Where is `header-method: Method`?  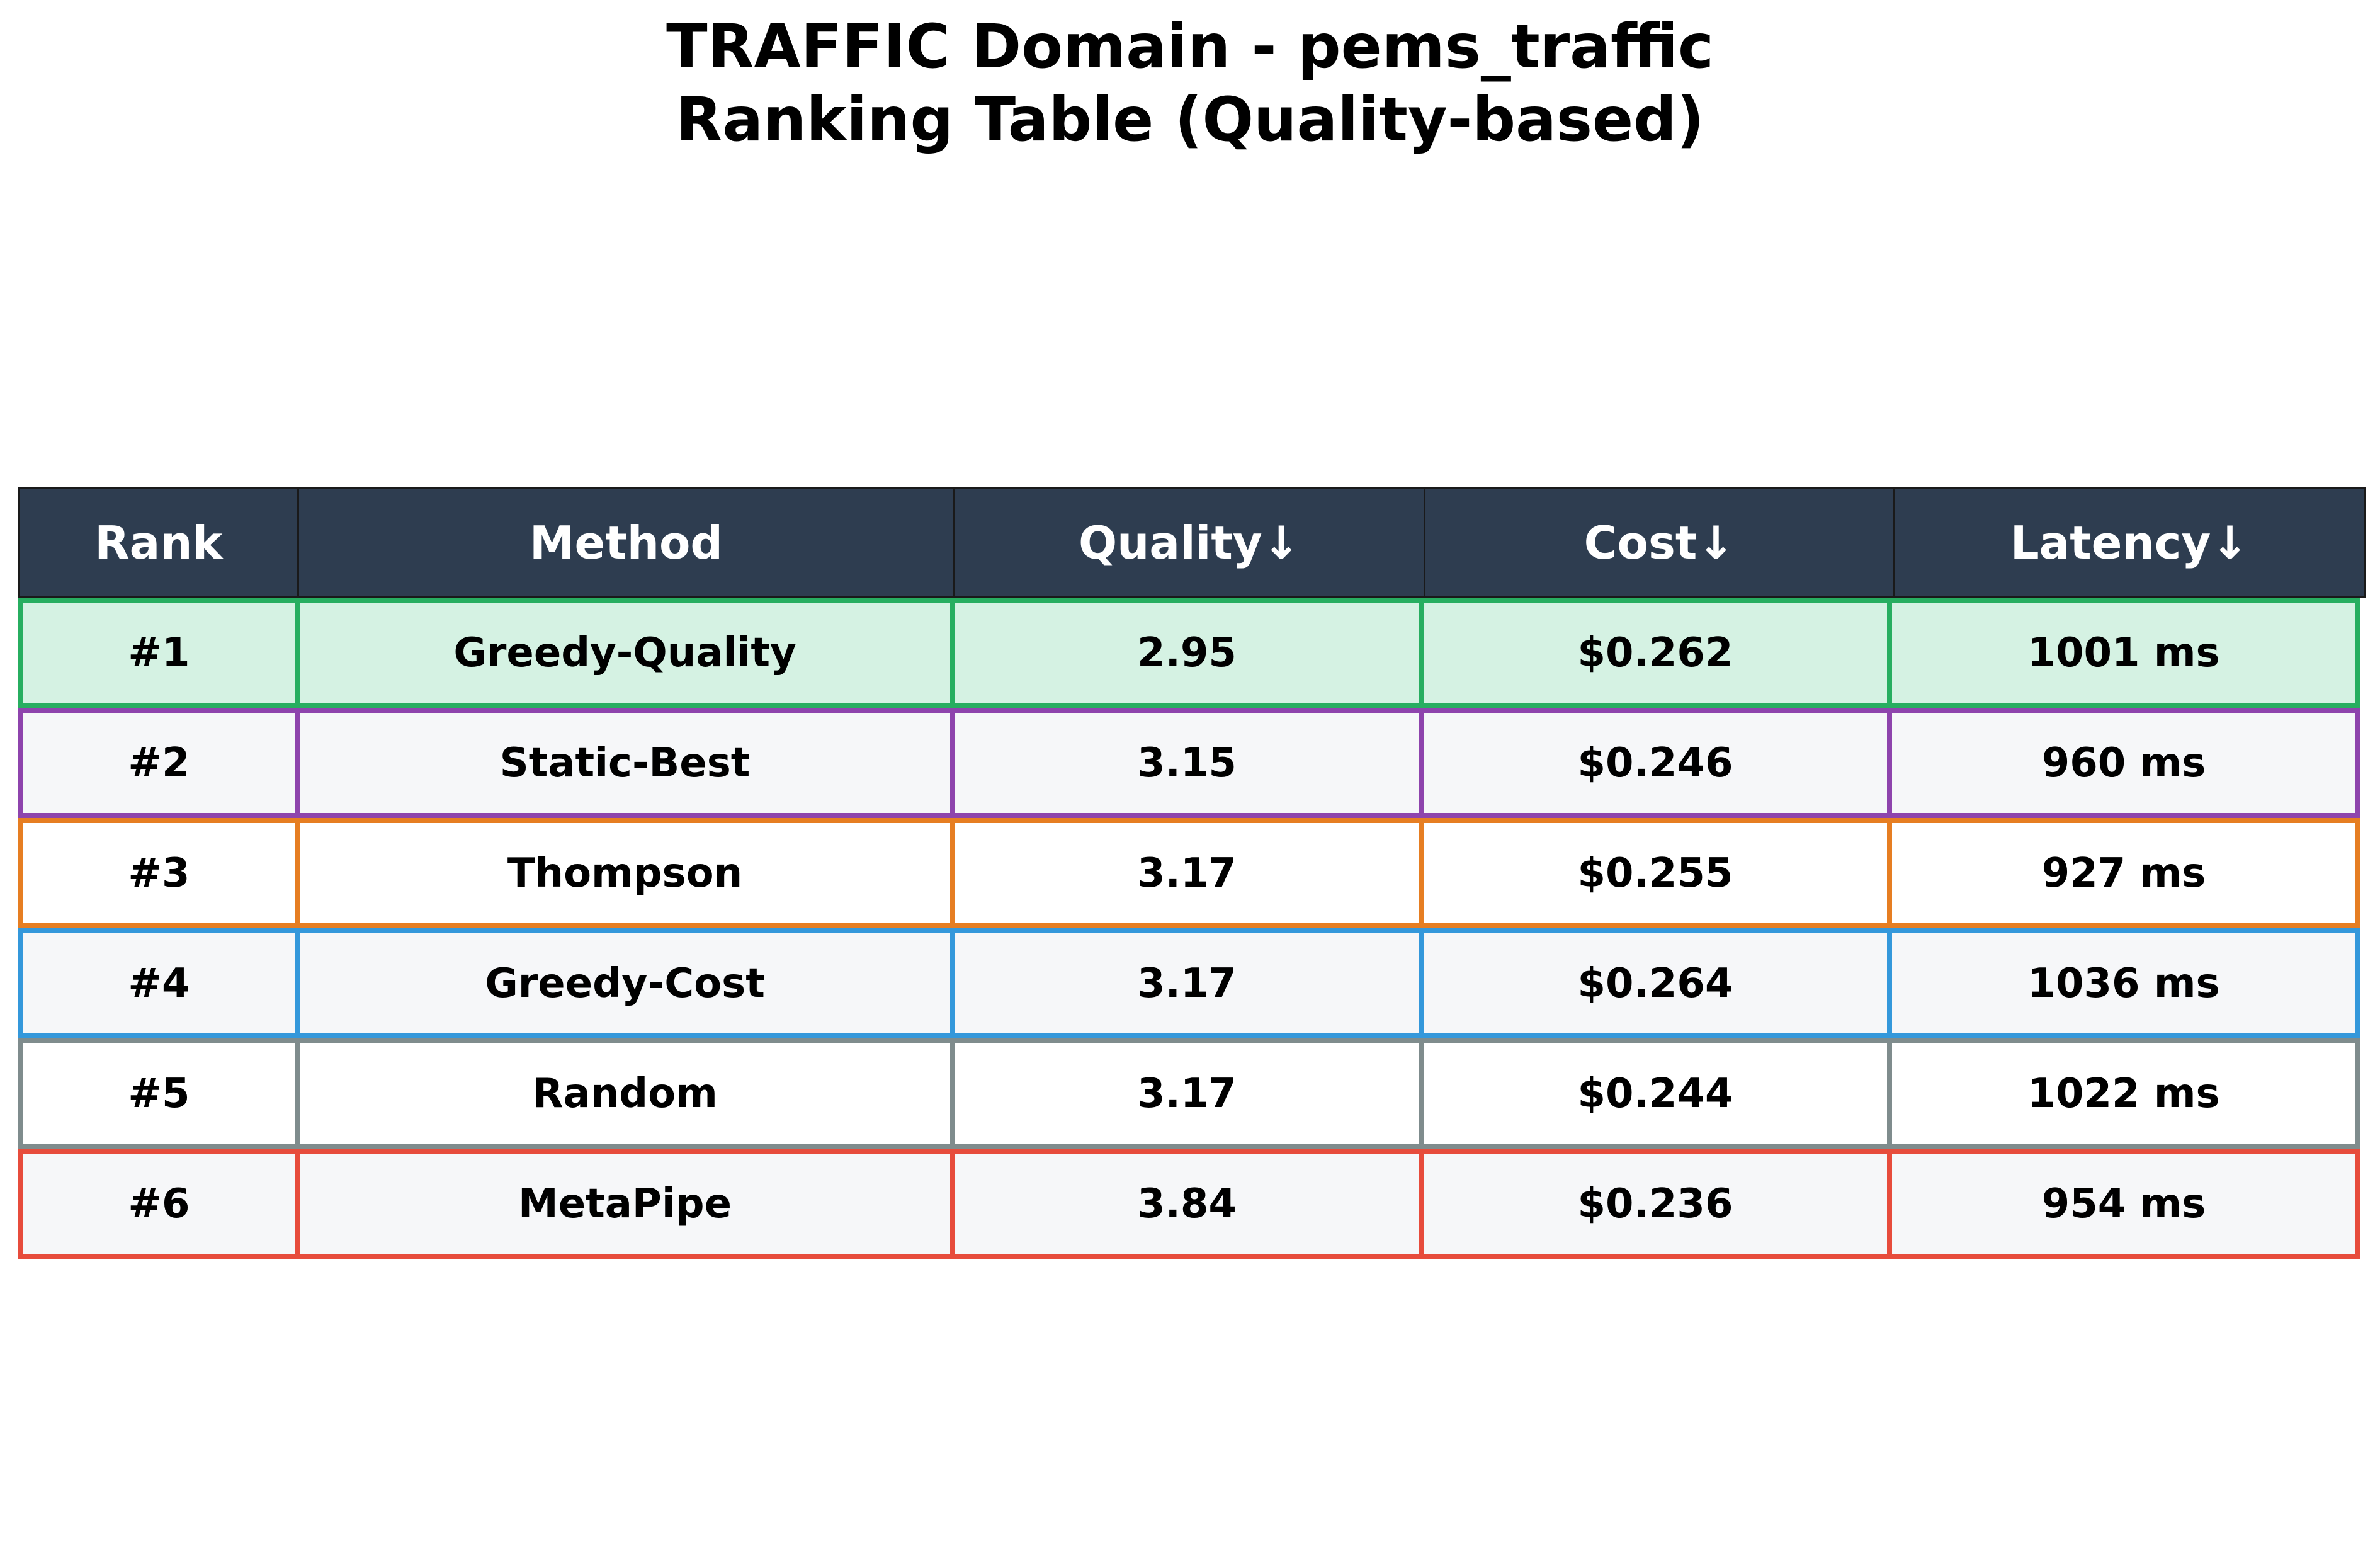 header-method: Method is located at coordinates (626, 542).